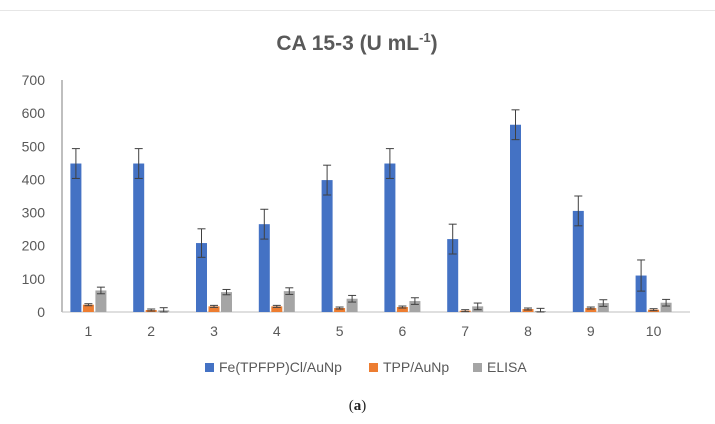  I want to click on x-tick-label: 10, so click(654, 331).